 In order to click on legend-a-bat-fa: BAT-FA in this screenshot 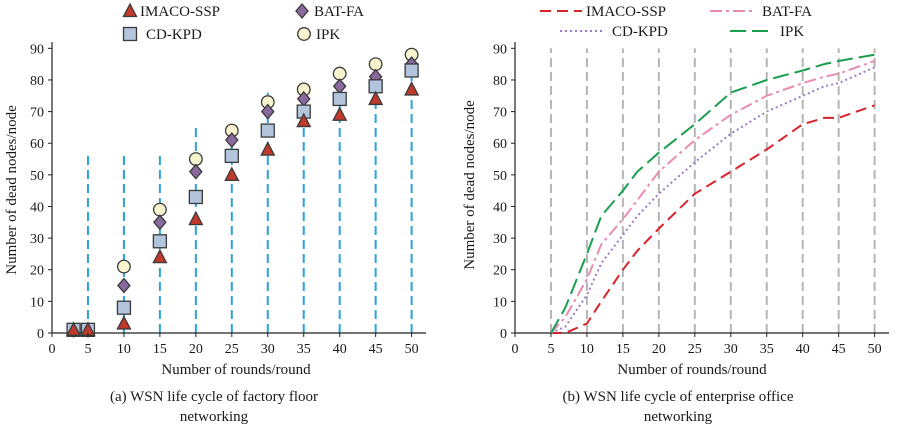, I will do `click(329, 11)`.